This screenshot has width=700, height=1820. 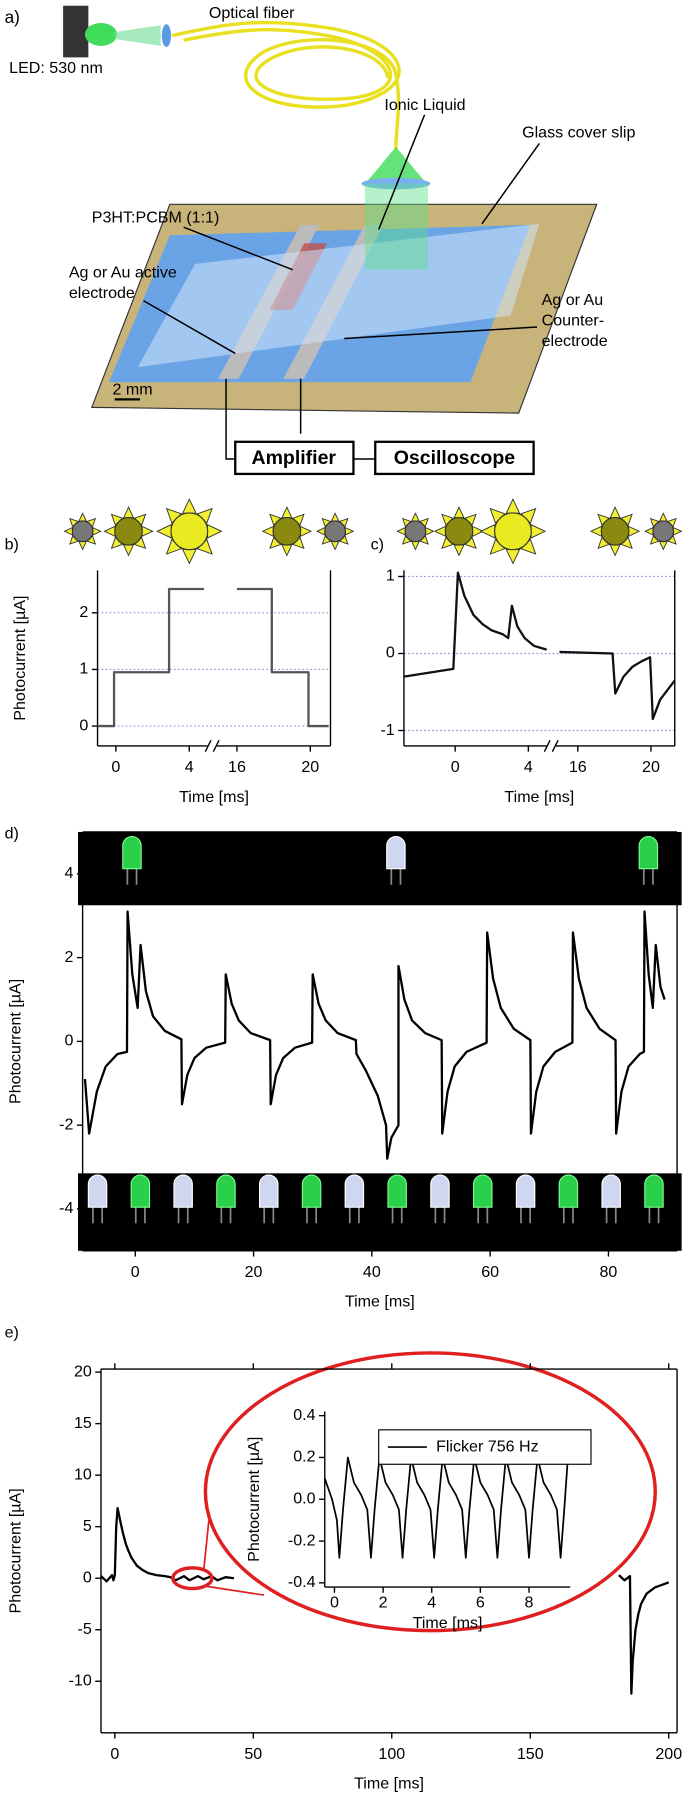 What do you see at coordinates (396, 164) in the screenshot?
I see `light-cone` at bounding box center [396, 164].